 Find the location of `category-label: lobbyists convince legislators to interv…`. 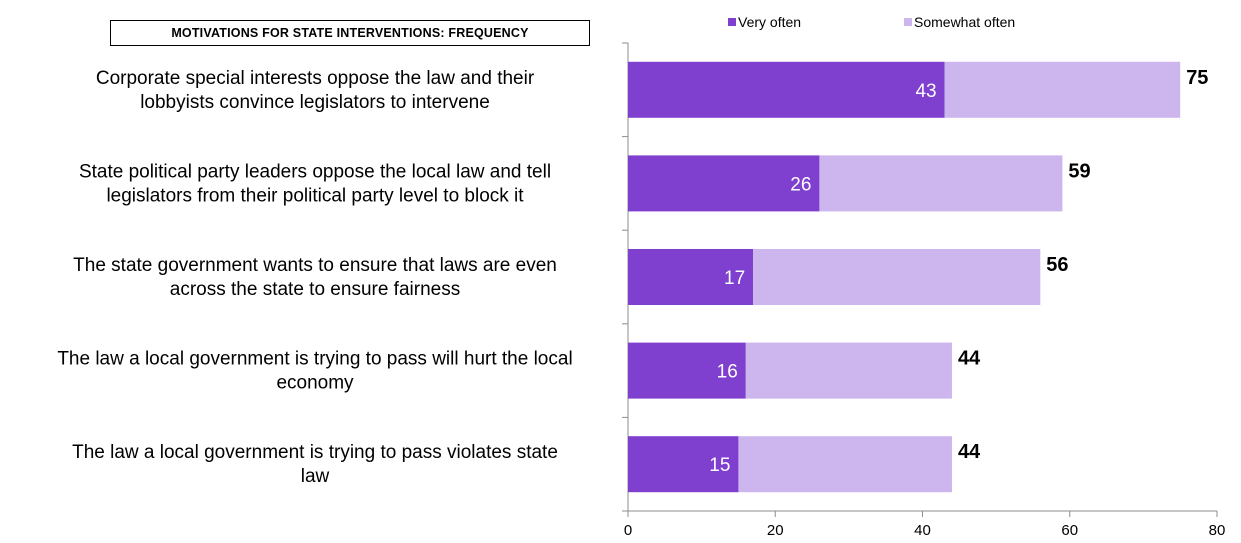

category-label: lobbyists convince legislators to interv… is located at coordinates (315, 102).